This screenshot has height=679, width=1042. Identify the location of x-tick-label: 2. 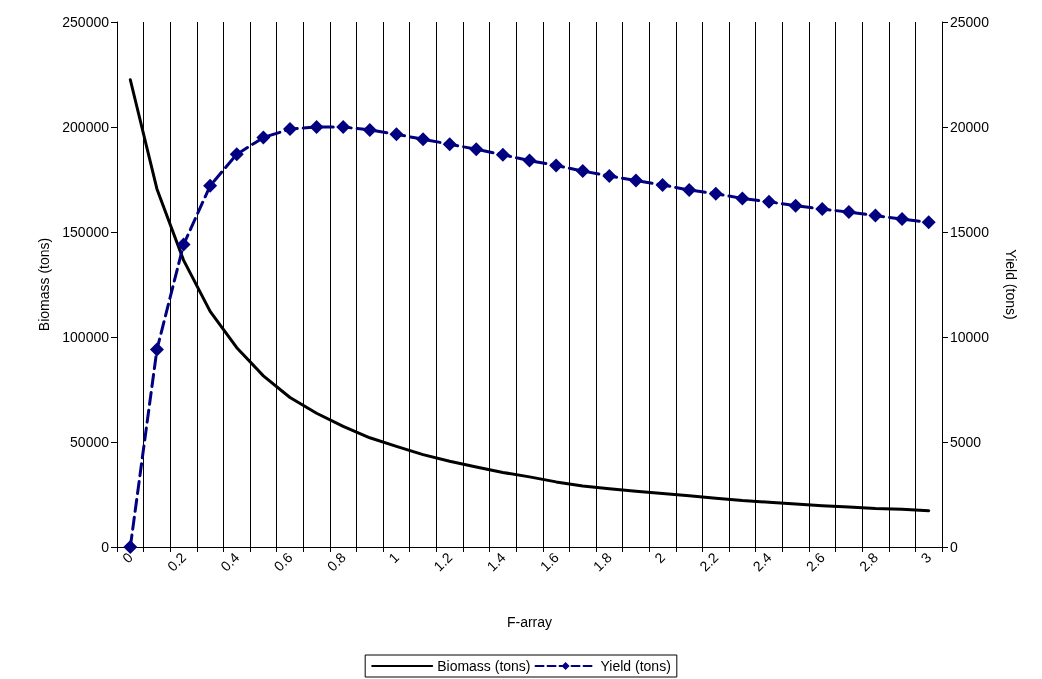
(660, 558).